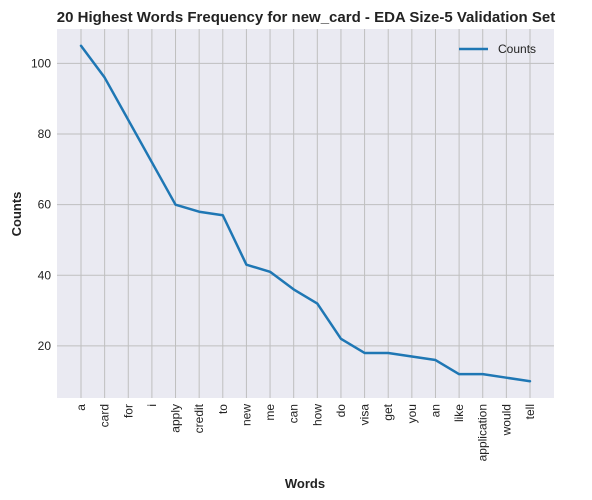 This screenshot has width=592, height=500. I want to click on y-axis-label: Counts, so click(16, 214).